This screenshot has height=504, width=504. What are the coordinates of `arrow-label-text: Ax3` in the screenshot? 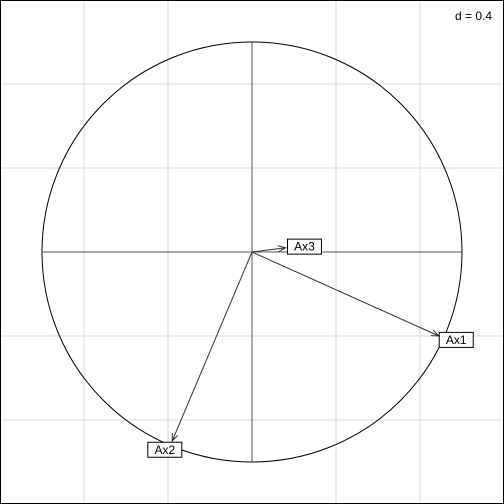 It's located at (304, 247).